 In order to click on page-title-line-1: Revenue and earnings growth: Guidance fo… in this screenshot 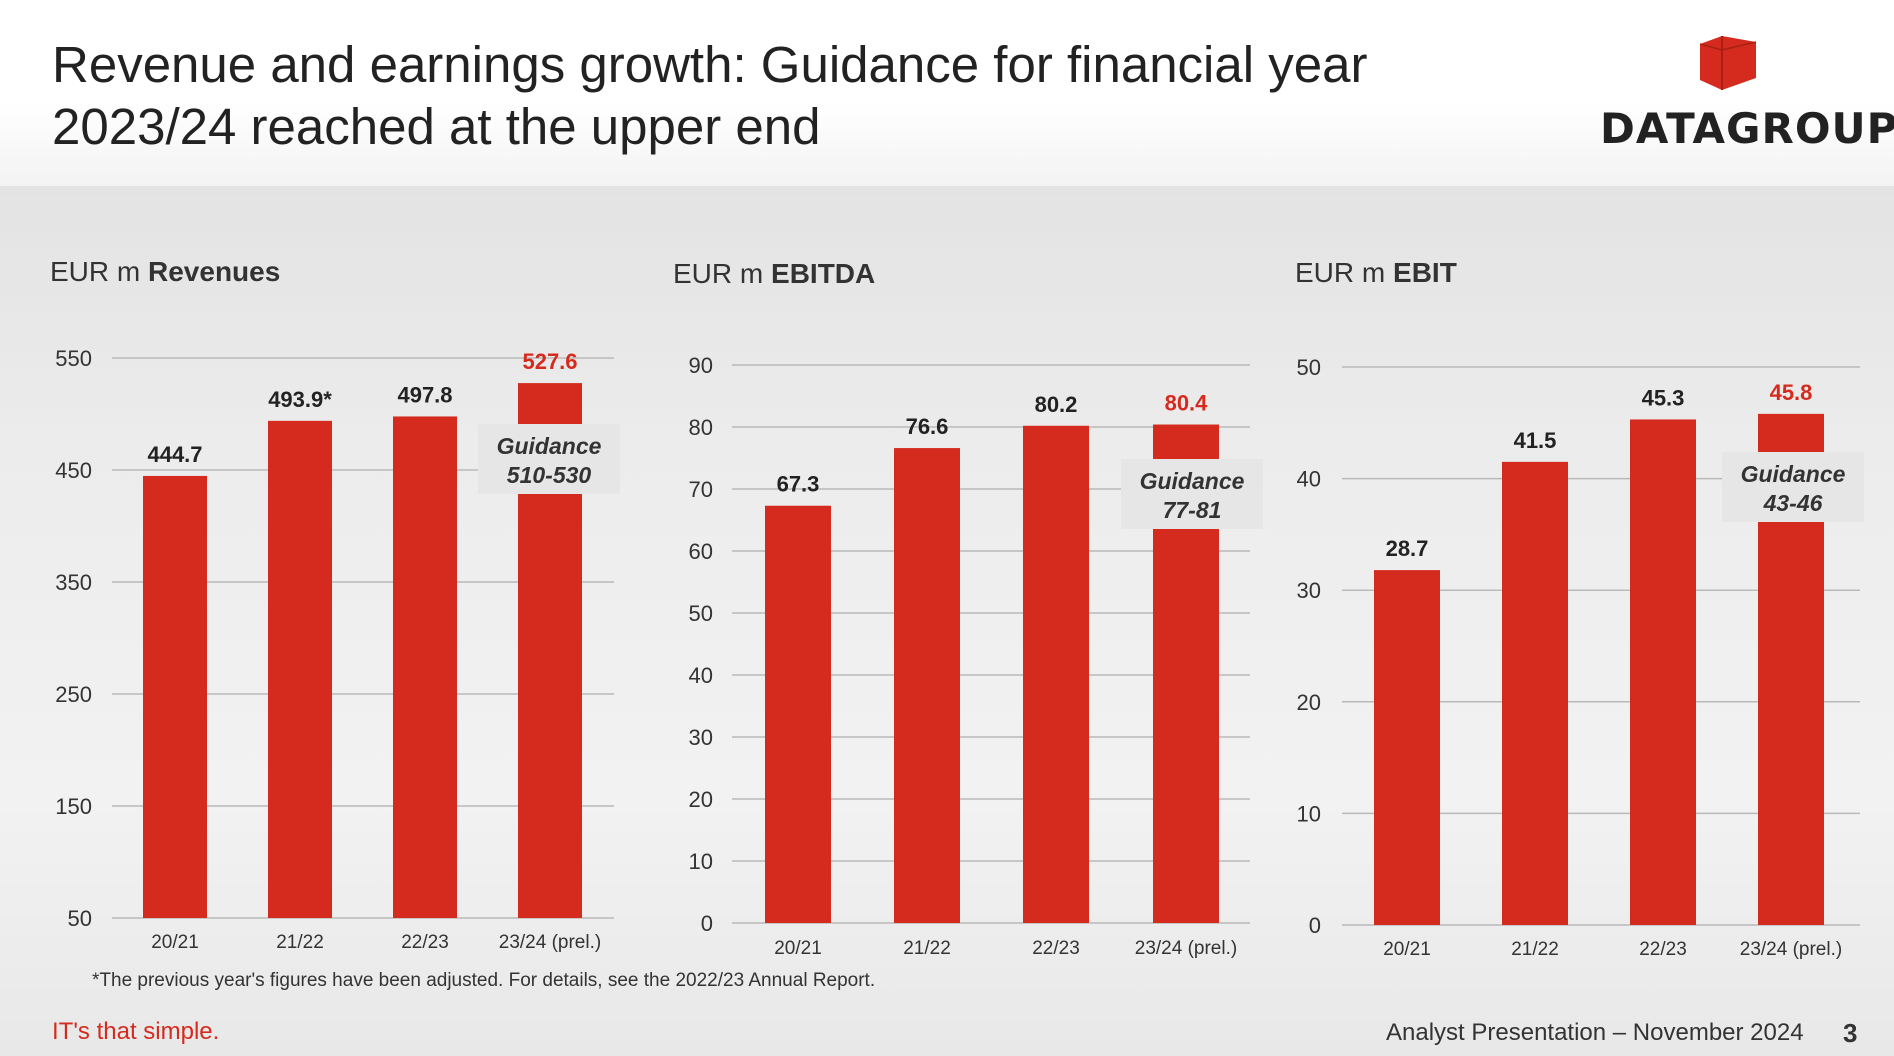, I will do `click(710, 64)`.